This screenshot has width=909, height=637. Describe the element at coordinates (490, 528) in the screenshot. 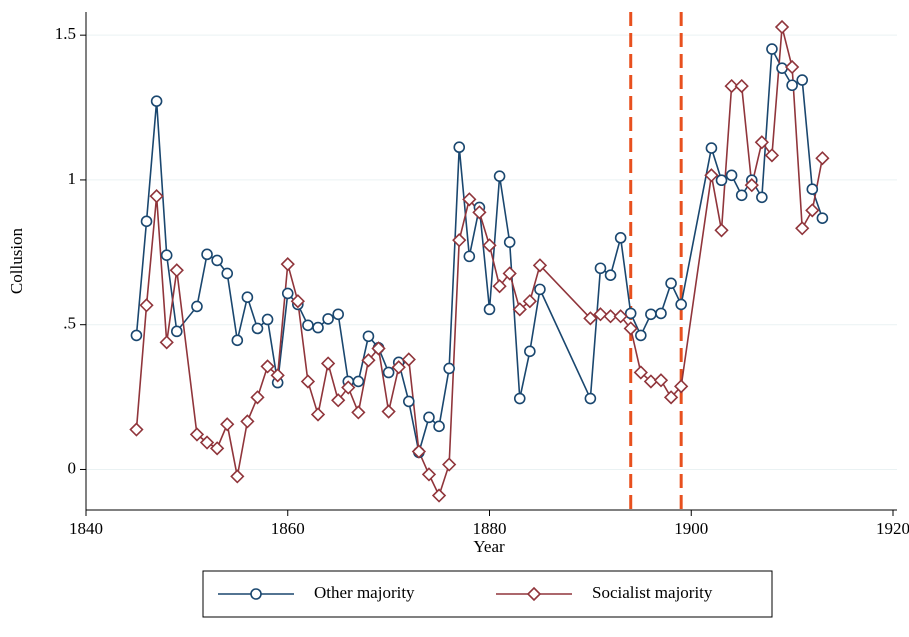

I see `x-tick-label: 1880` at that location.